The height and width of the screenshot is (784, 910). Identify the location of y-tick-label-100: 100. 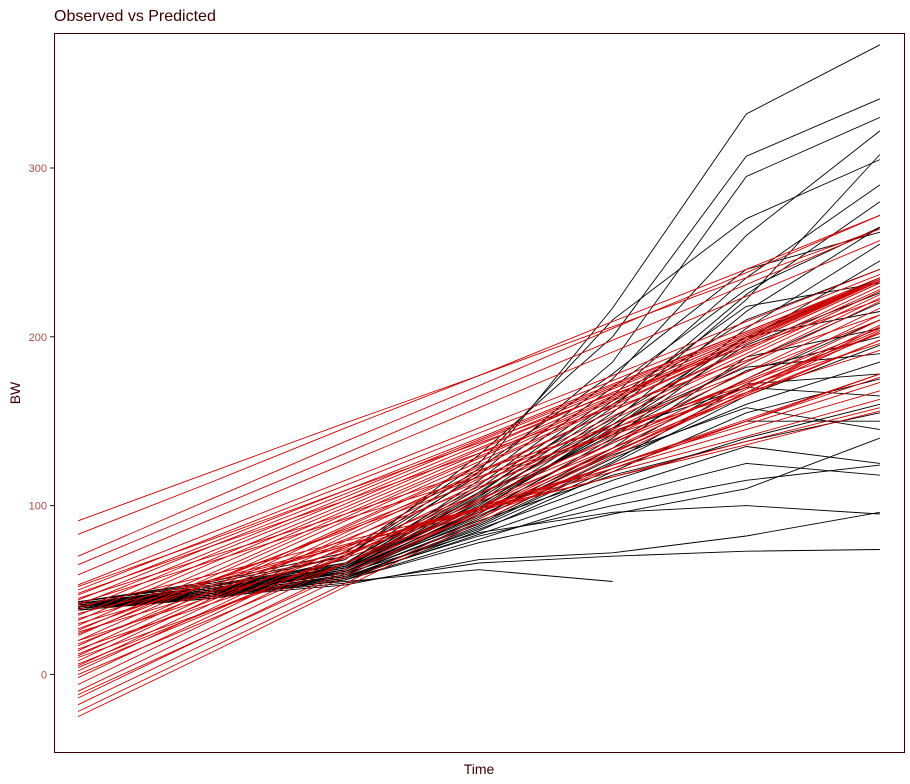
(38, 507).